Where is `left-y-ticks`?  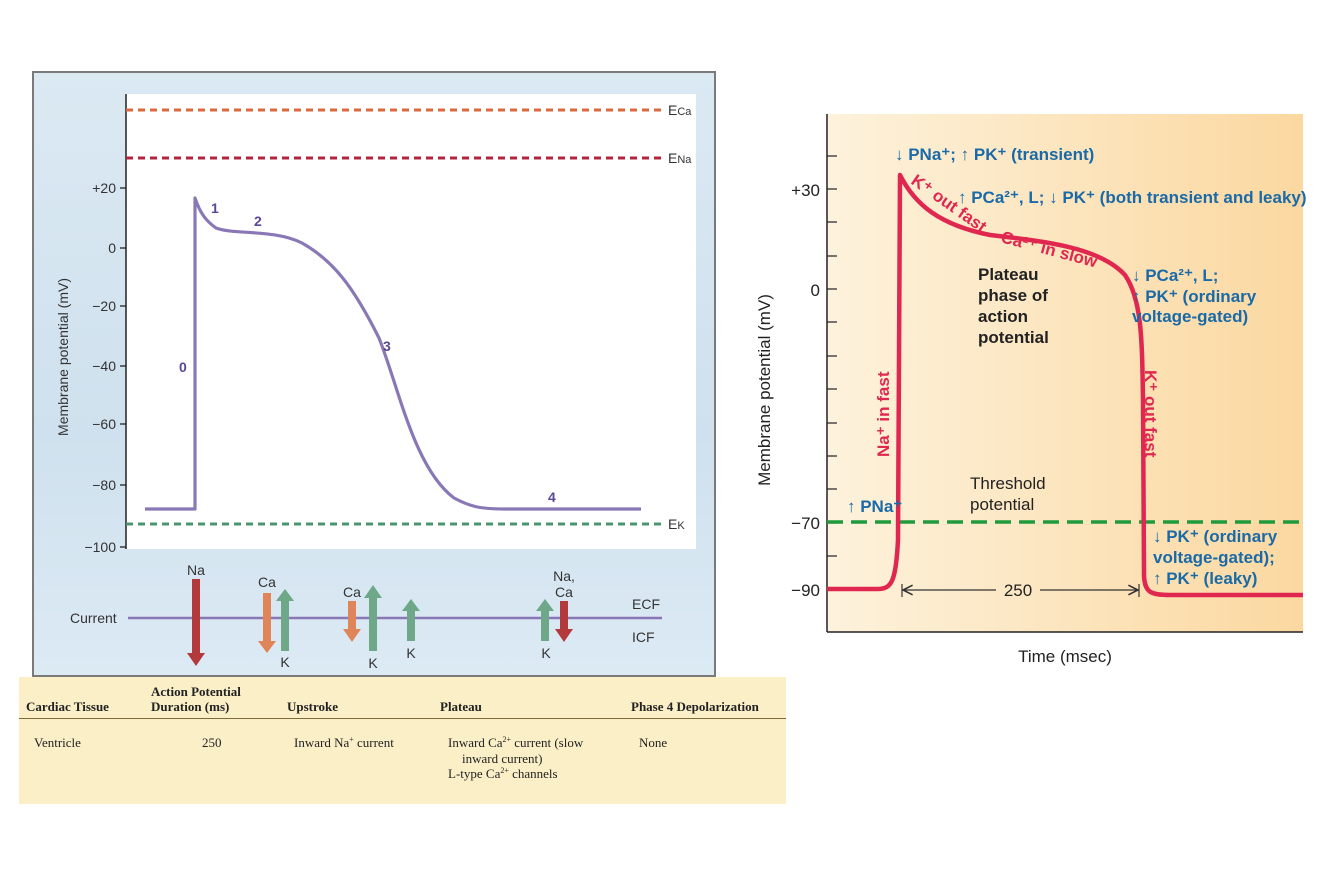
left-y-ticks is located at coordinates (123, 367).